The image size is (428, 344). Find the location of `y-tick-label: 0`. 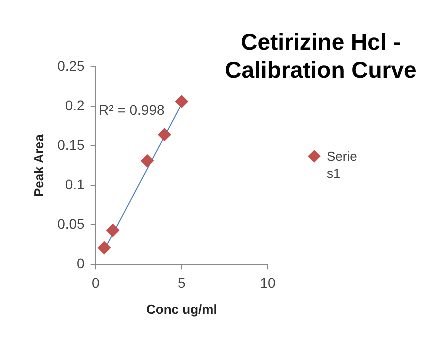

y-tick-label: 0 is located at coordinates (81, 263).